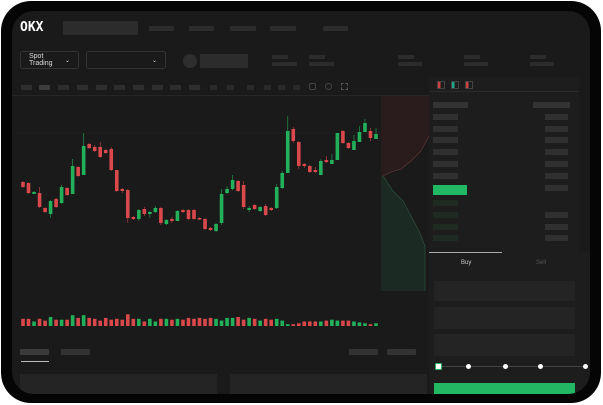 The height and width of the screenshot is (405, 603). I want to click on amount-input, so click(504, 318).